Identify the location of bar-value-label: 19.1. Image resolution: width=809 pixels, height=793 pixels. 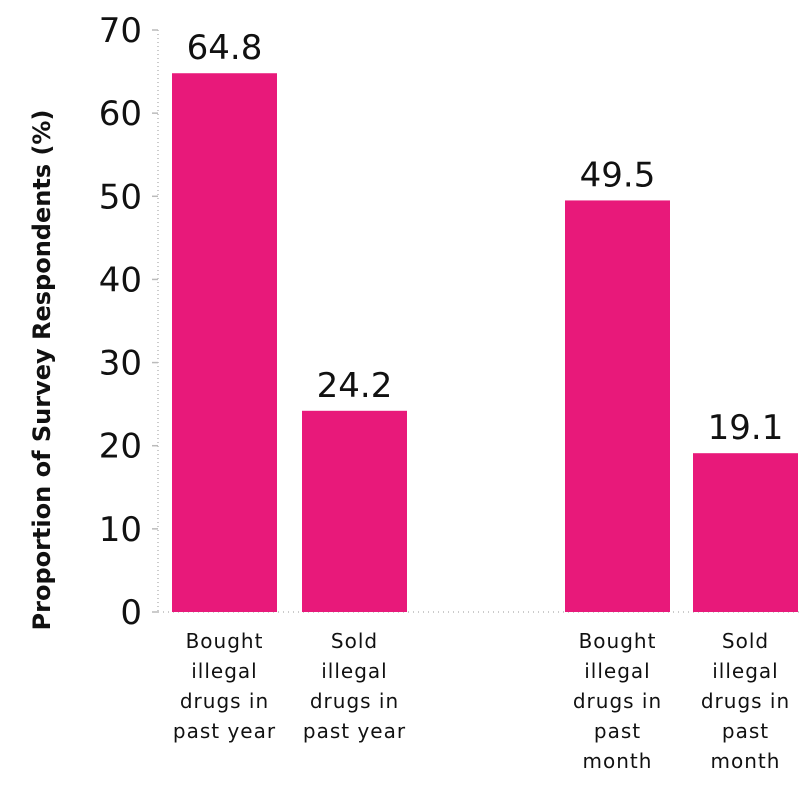
(746, 428).